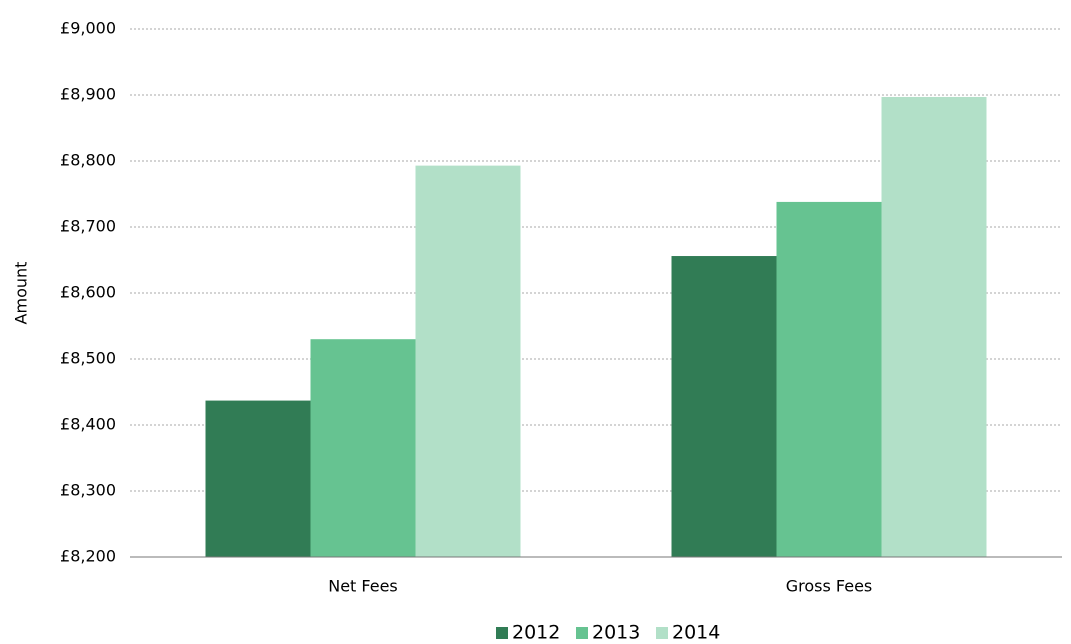 This screenshot has height=644, width=1071. Describe the element at coordinates (88, 160) in the screenshot. I see `y-tick-label: £8,800` at that location.